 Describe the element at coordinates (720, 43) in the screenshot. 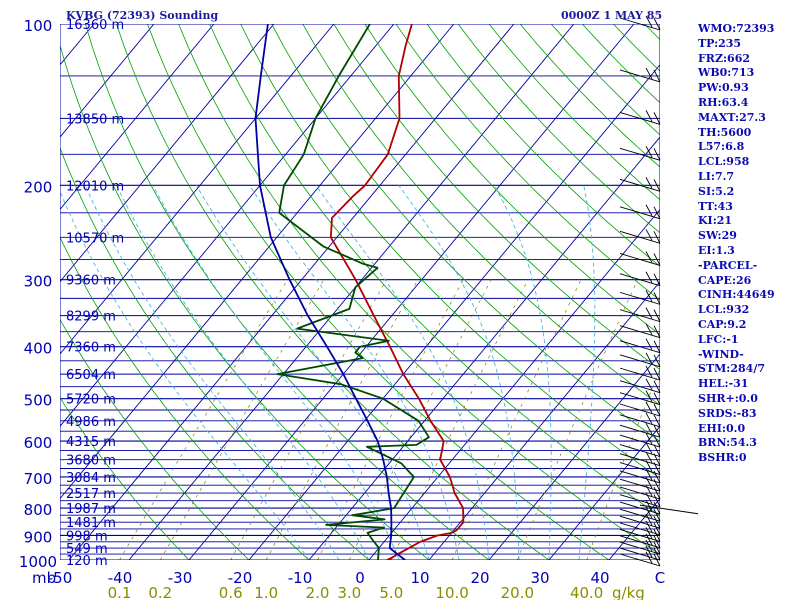

I see `index-item: TP:235` at that location.